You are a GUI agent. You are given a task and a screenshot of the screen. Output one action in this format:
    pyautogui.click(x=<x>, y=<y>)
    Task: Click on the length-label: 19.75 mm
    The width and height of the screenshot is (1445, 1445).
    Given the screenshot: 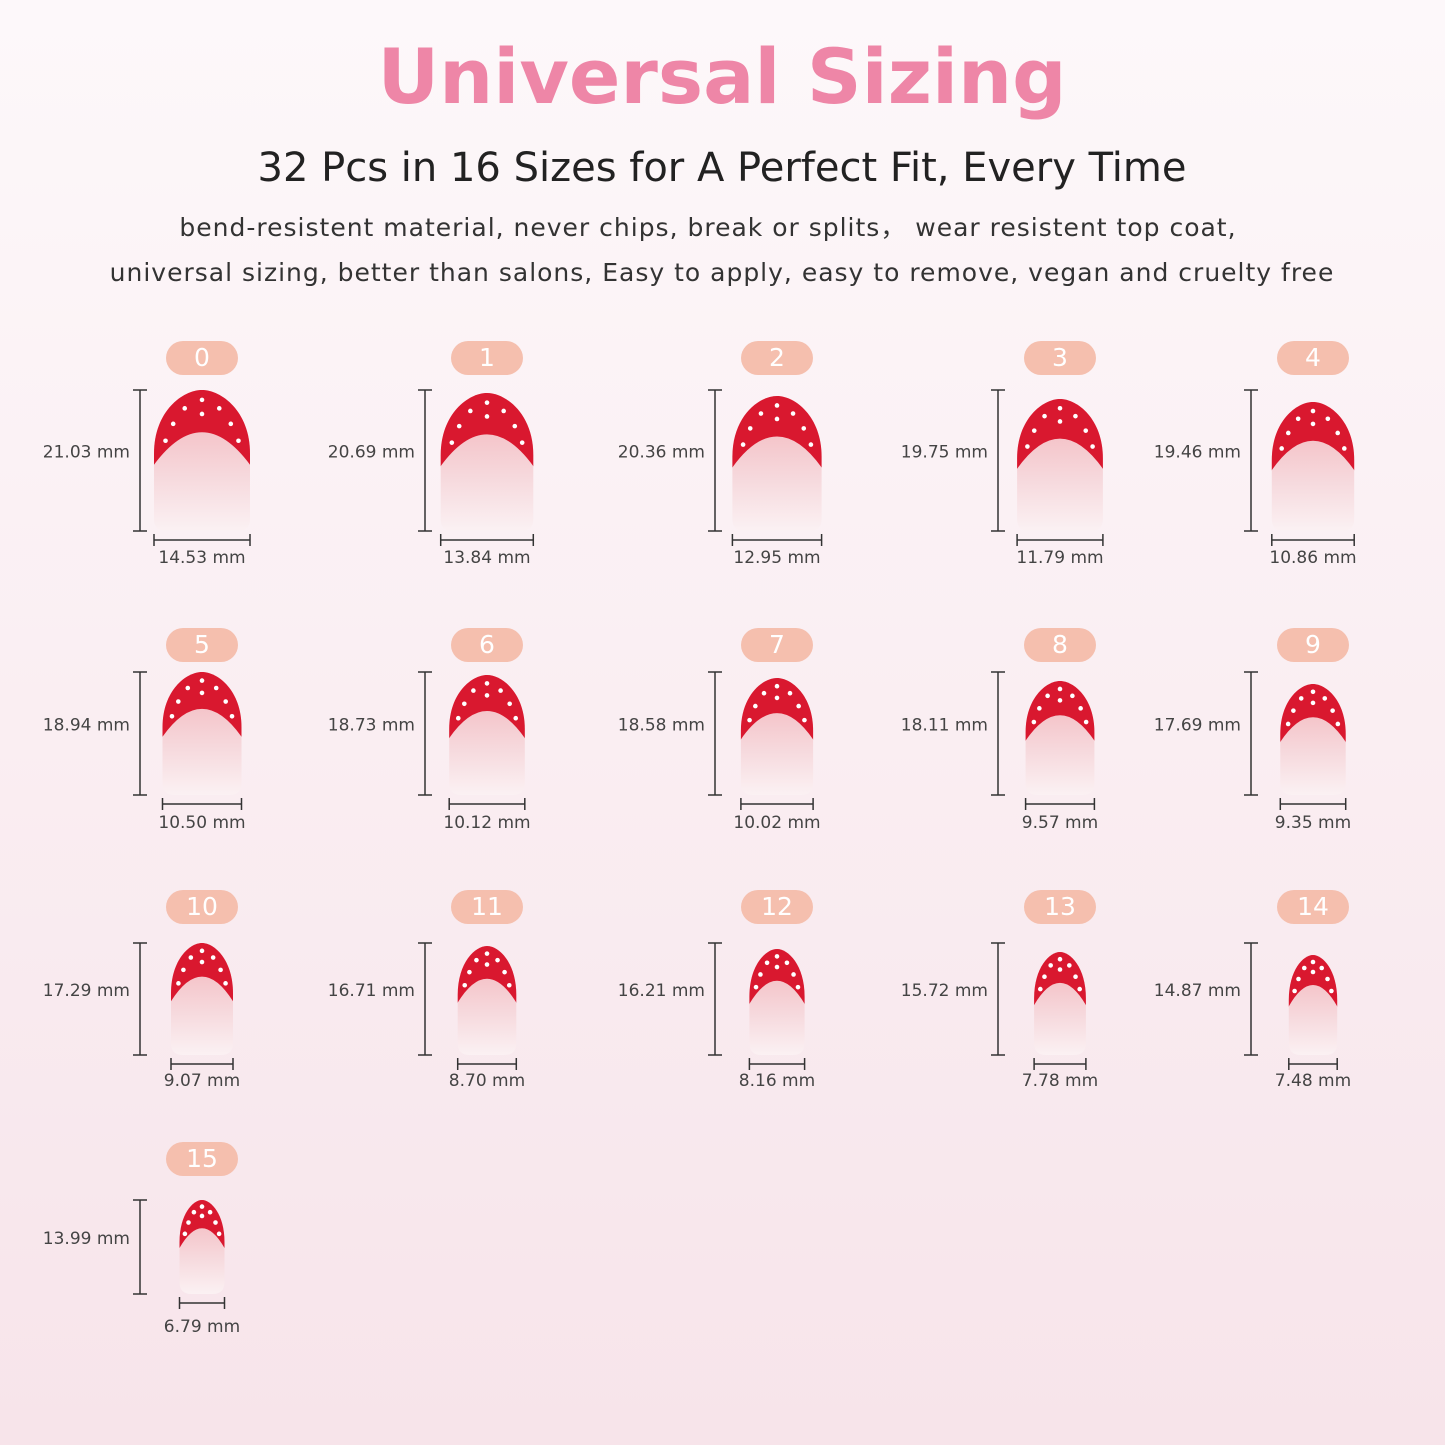 What is the action you would take?
    pyautogui.click(x=944, y=453)
    